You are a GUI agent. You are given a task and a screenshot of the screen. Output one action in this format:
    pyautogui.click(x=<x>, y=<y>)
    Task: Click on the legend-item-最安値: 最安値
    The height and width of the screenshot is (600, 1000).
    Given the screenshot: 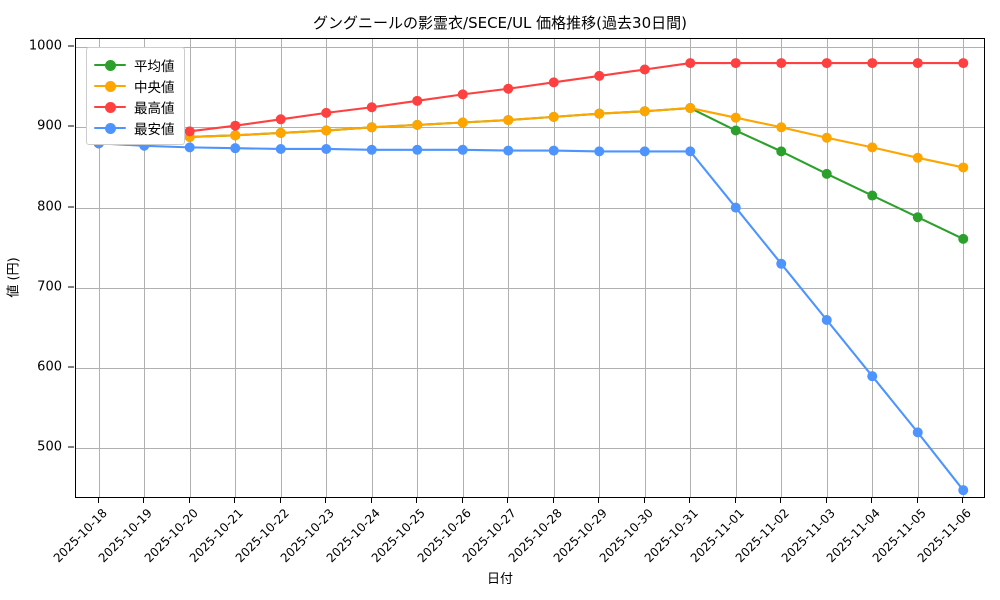 What is the action you would take?
    pyautogui.click(x=134, y=127)
    